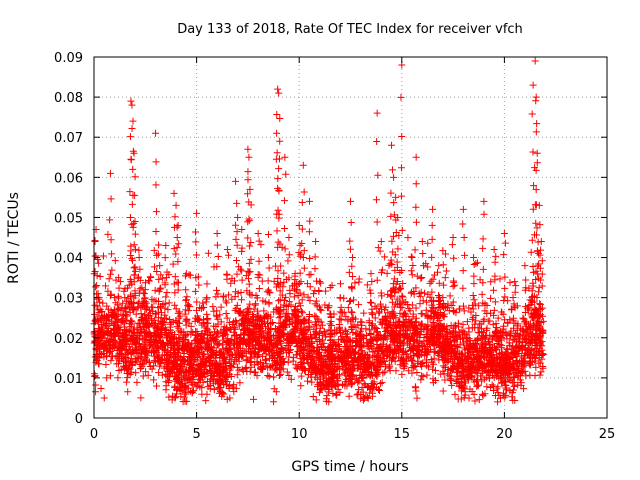 The height and width of the screenshot is (480, 640). What do you see at coordinates (68, 339) in the screenshot?
I see `y-tick-label: 0.02` at bounding box center [68, 339].